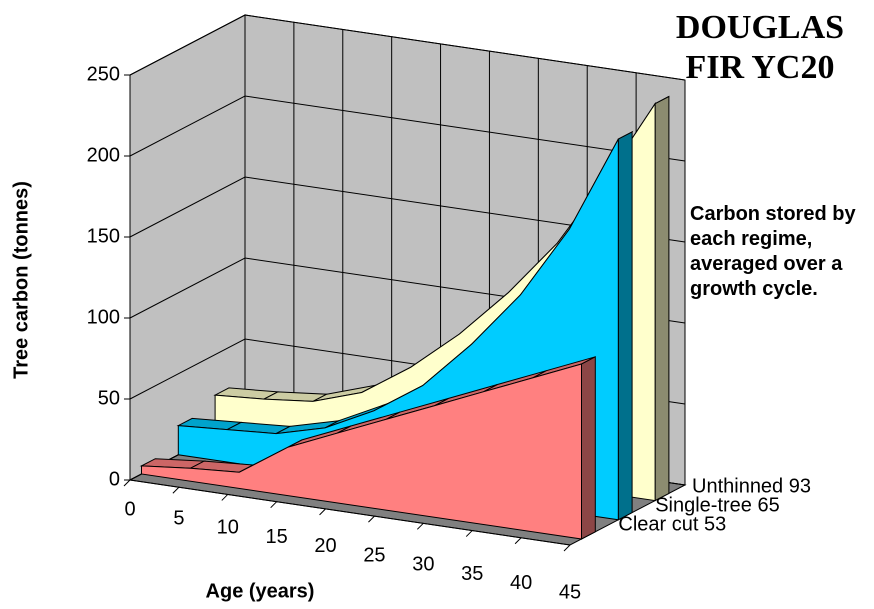 The width and height of the screenshot is (874, 609). I want to click on y-tick-label: 150, so click(103, 236).